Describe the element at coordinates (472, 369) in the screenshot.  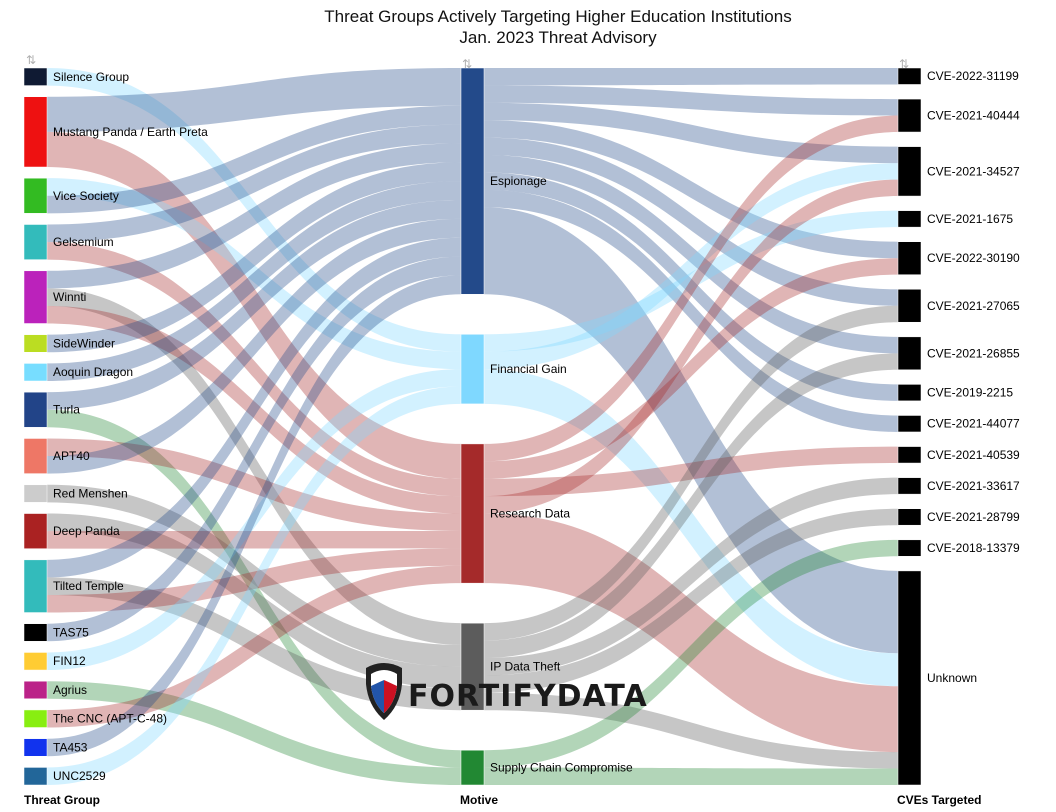
I see `motive-node-financial-gain` at that location.